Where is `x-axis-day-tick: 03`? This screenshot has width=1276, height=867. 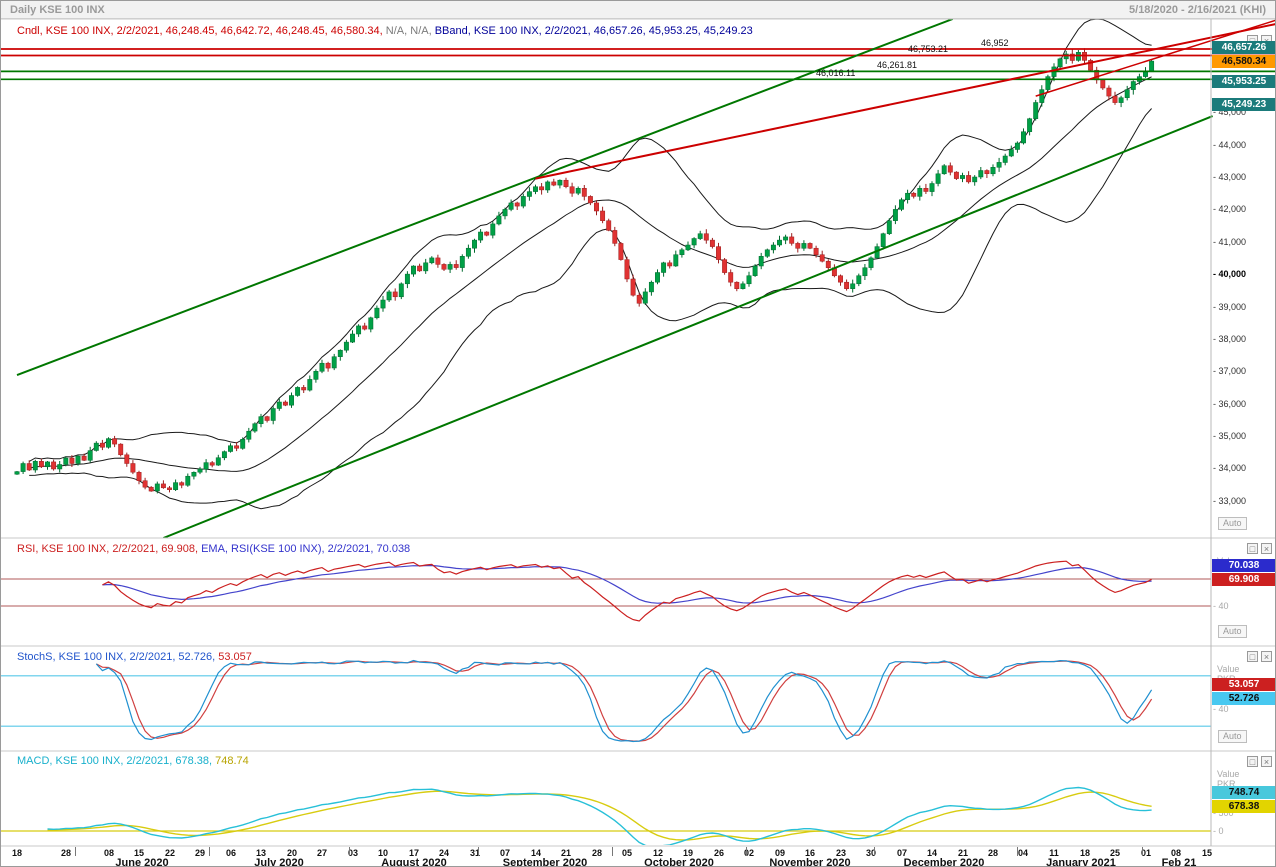
x-axis-day-tick: 03 is located at coordinates (353, 853).